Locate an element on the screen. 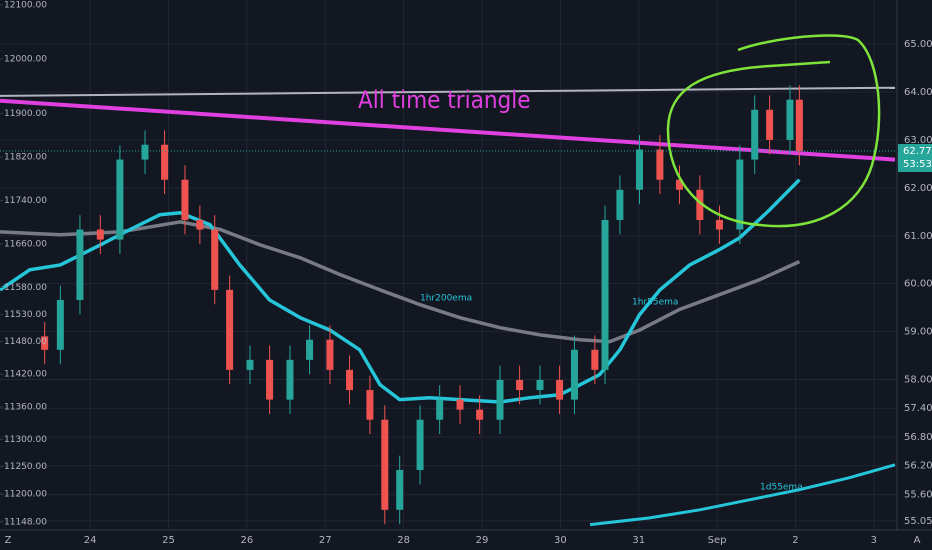  y-tick-label: 11300.00 is located at coordinates (25, 440).